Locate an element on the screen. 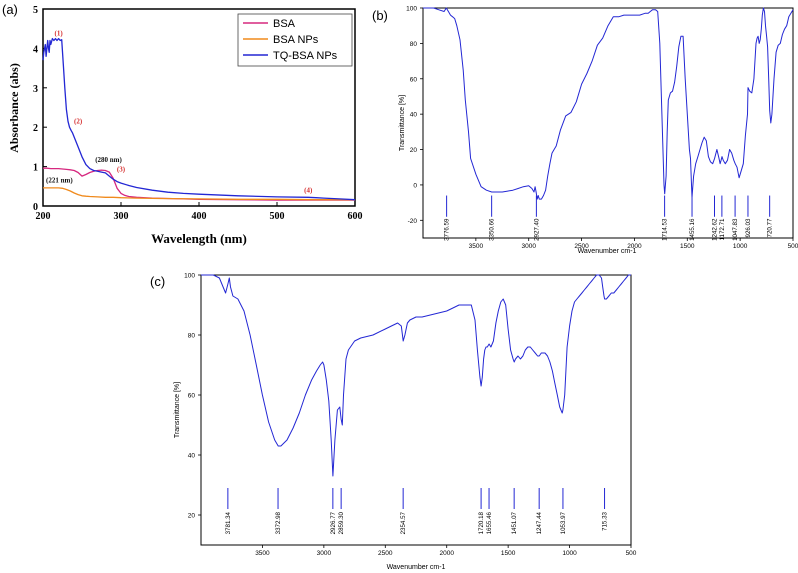  peak-label: 3350.66 is located at coordinates (492, 229).